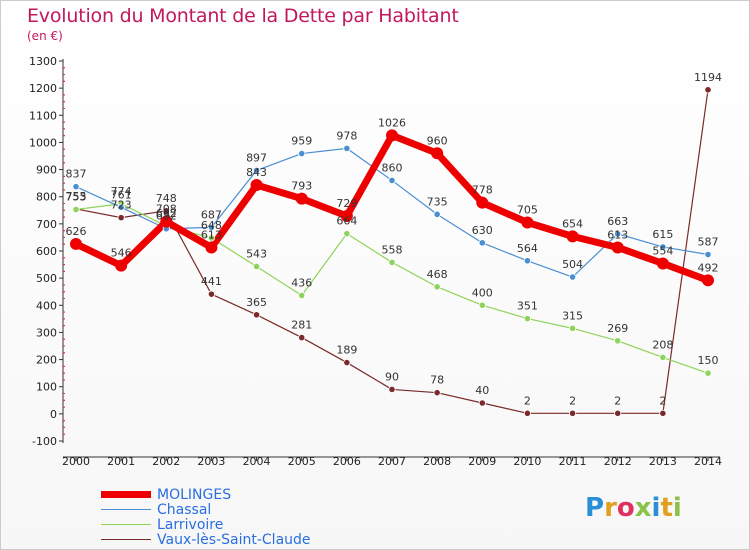 Image resolution: width=750 pixels, height=550 pixels. I want to click on data-label: 729, so click(346, 203).